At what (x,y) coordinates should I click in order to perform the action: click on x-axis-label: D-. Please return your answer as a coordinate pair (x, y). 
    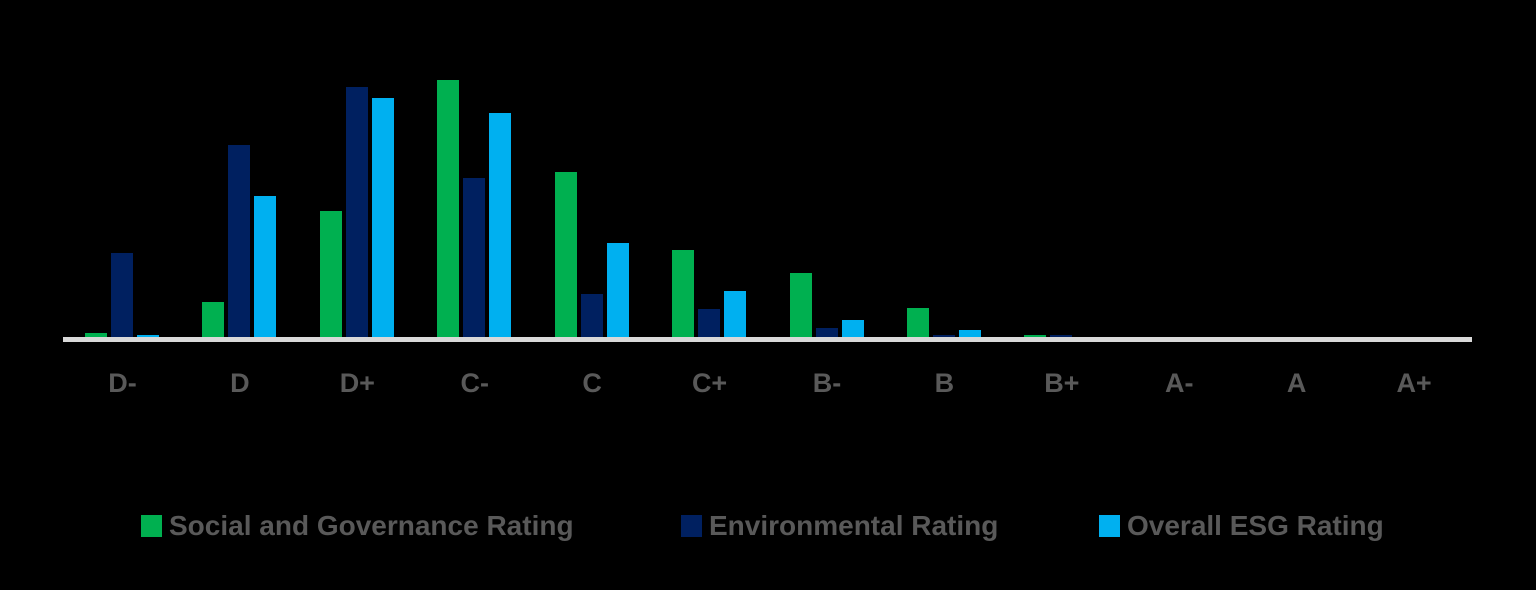
    Looking at the image, I should click on (122, 383).